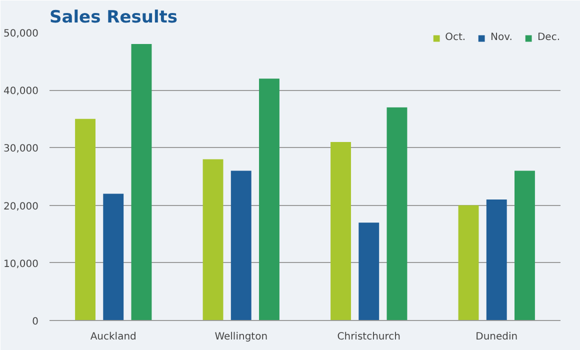 The height and width of the screenshot is (350, 580). What do you see at coordinates (497, 337) in the screenshot?
I see `x-tick-label: Dunedin` at bounding box center [497, 337].